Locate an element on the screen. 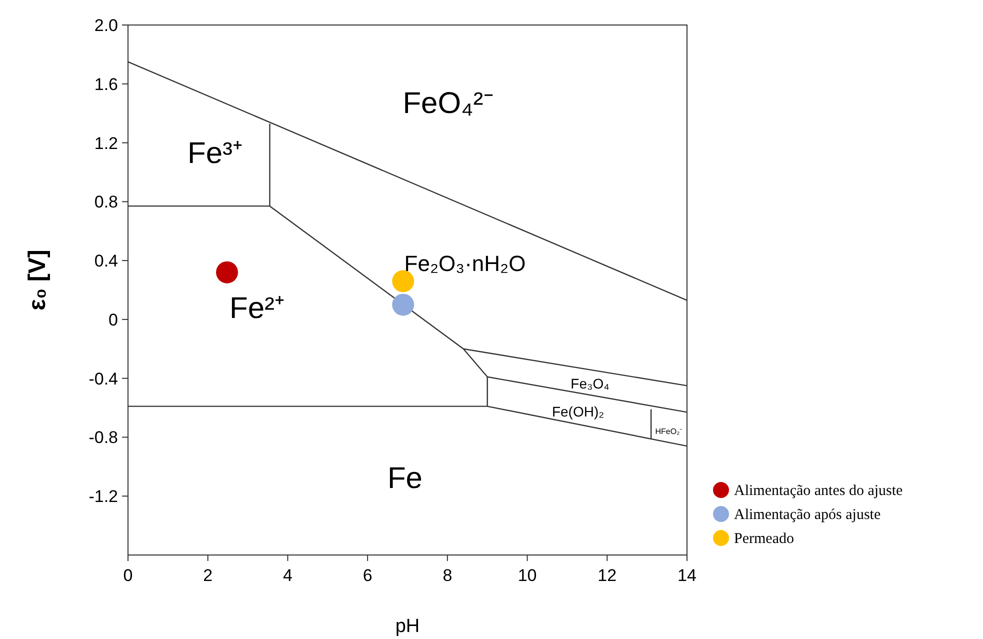 This screenshot has height=639, width=983. annotation: Fe³⁺ is located at coordinates (215, 153).